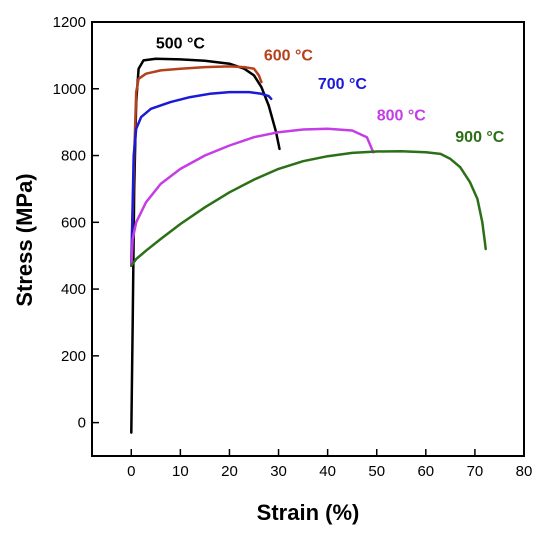 The height and width of the screenshot is (534, 550). I want to click on series-line-800-c, so click(252, 197).